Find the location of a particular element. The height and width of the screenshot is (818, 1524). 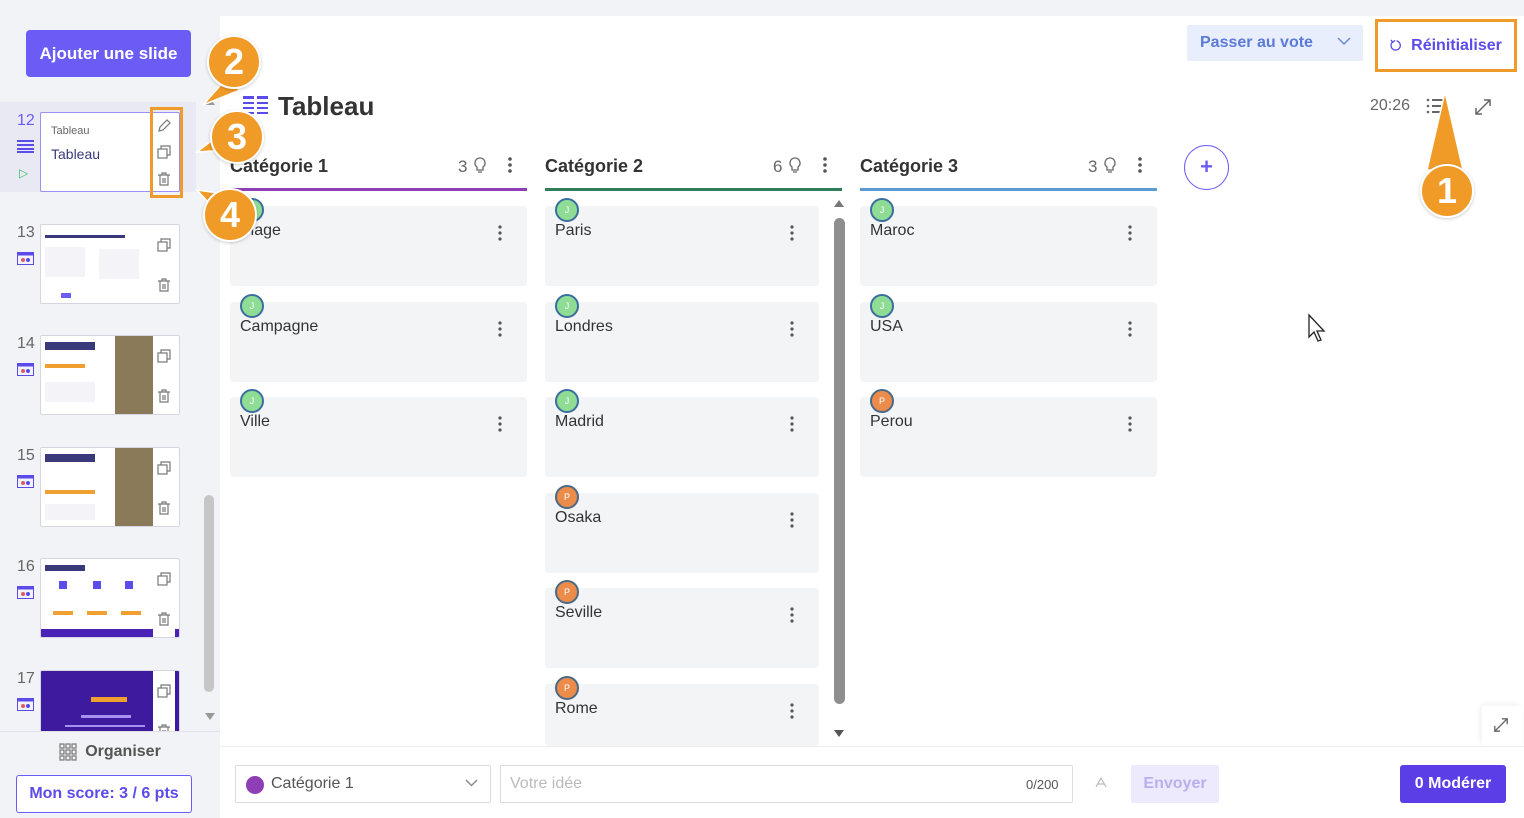

column-scrollbar is located at coordinates (839, 470).